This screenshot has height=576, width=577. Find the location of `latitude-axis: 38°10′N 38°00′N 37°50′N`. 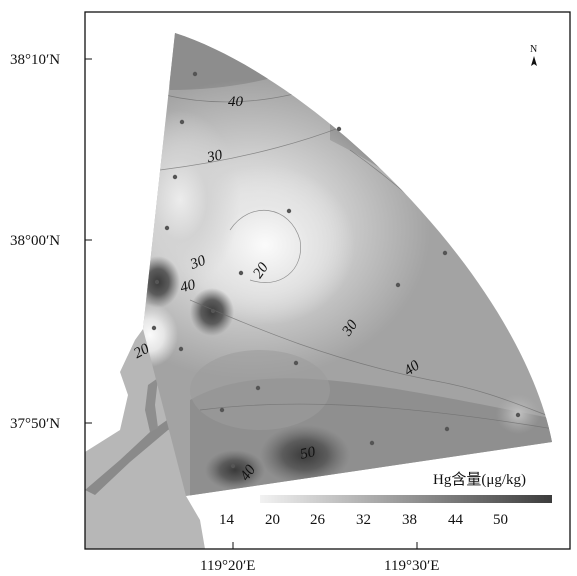

latitude-axis: 38°10′N 38°00′N 37°50′N is located at coordinates (51, 242).